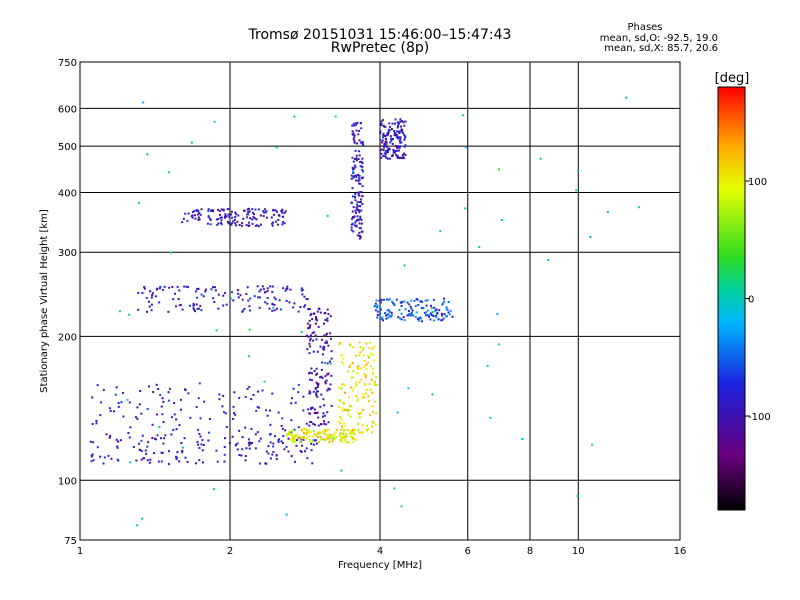 The width and height of the screenshot is (800, 600). What do you see at coordinates (380, 551) in the screenshot?
I see `x-tick-label: 4` at bounding box center [380, 551].